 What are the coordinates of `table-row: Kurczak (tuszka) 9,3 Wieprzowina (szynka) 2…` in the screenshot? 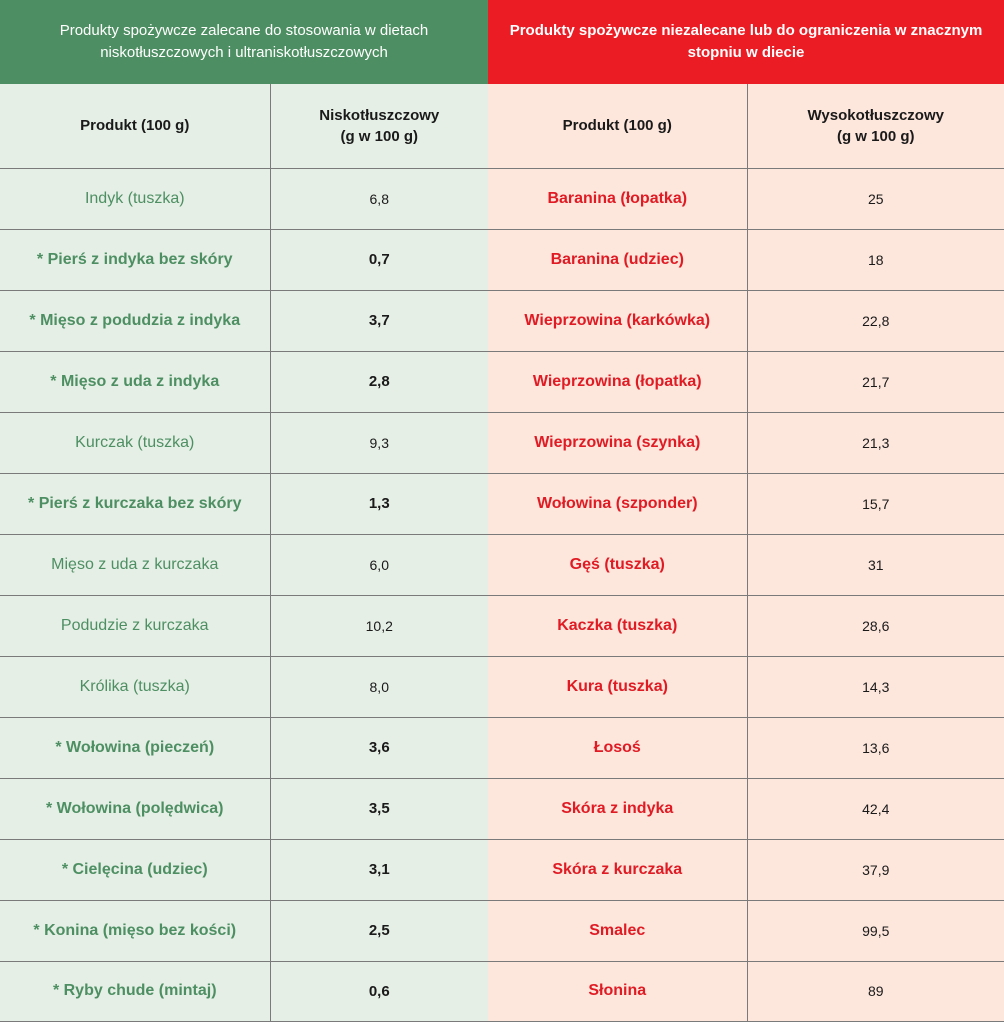 It's located at (502, 443).